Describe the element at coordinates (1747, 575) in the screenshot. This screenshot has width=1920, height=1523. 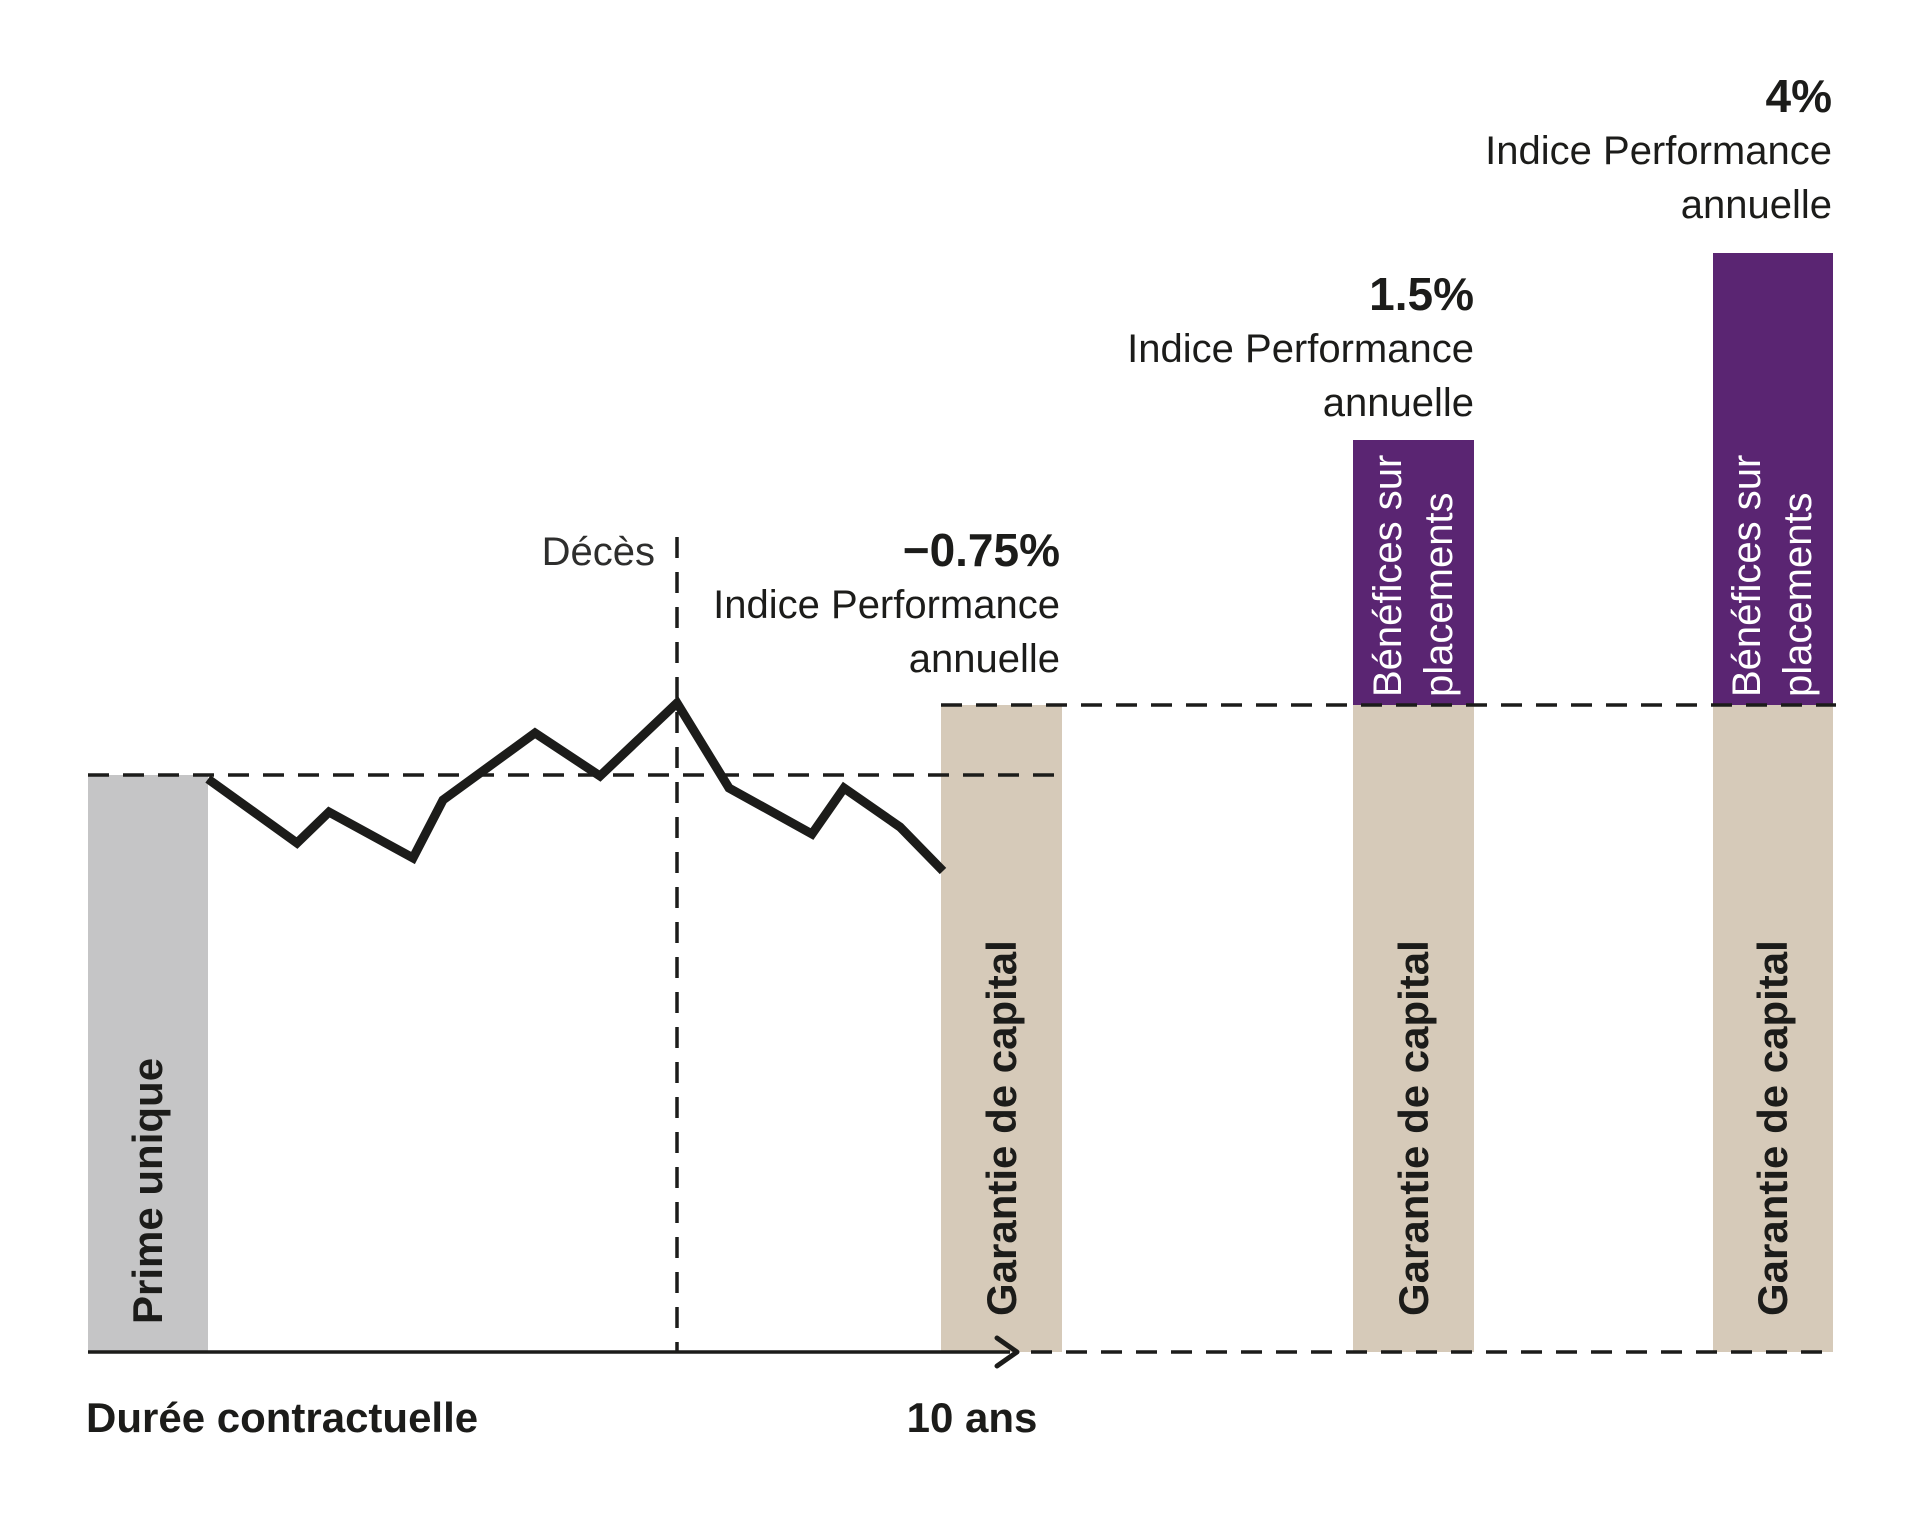
I see `benefices-line1-3: Bénéfices sur` at that location.